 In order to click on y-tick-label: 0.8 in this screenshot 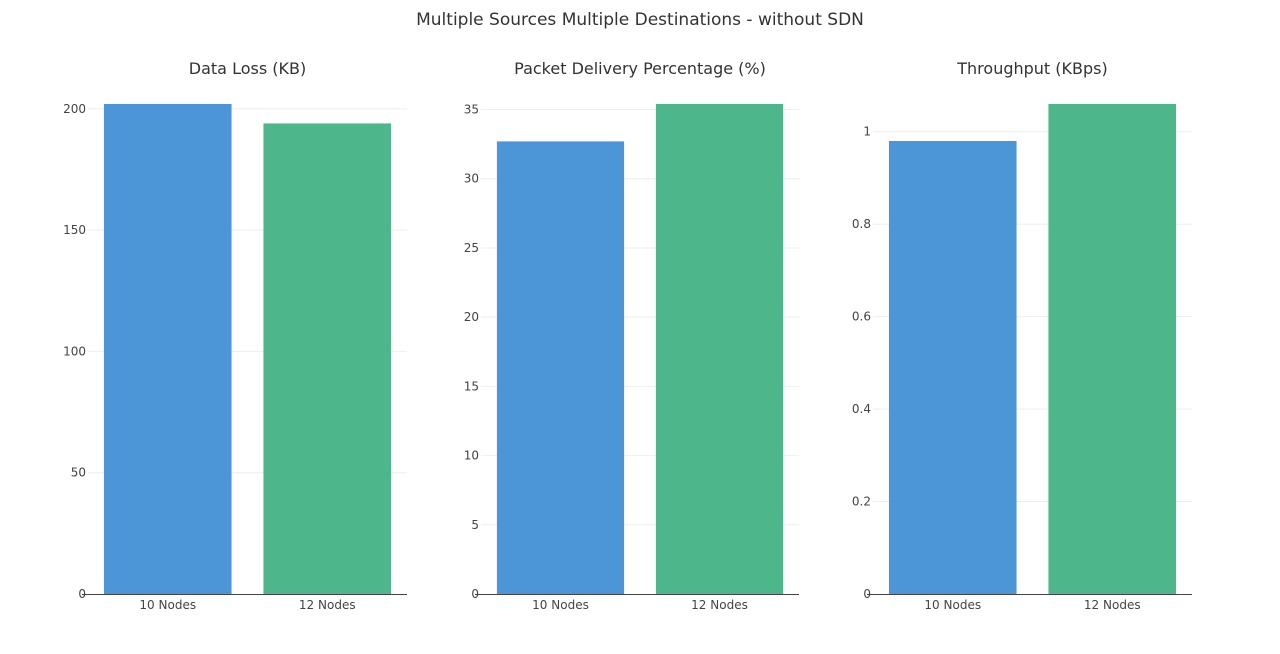, I will do `click(861, 224)`.